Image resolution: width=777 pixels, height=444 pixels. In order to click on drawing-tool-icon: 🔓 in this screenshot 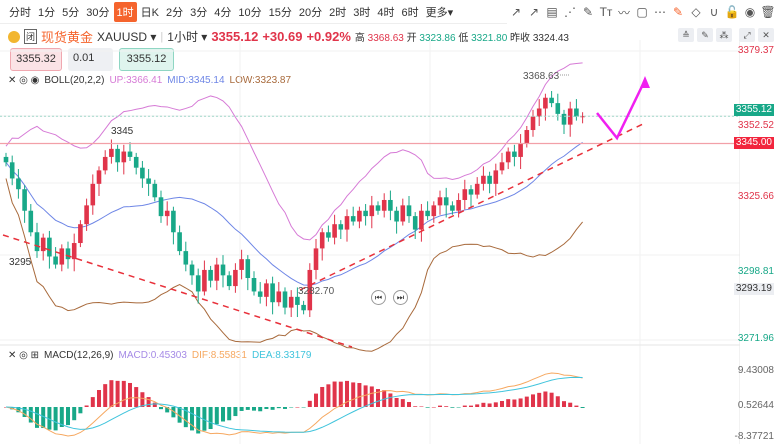, I will do `click(732, 12)`.